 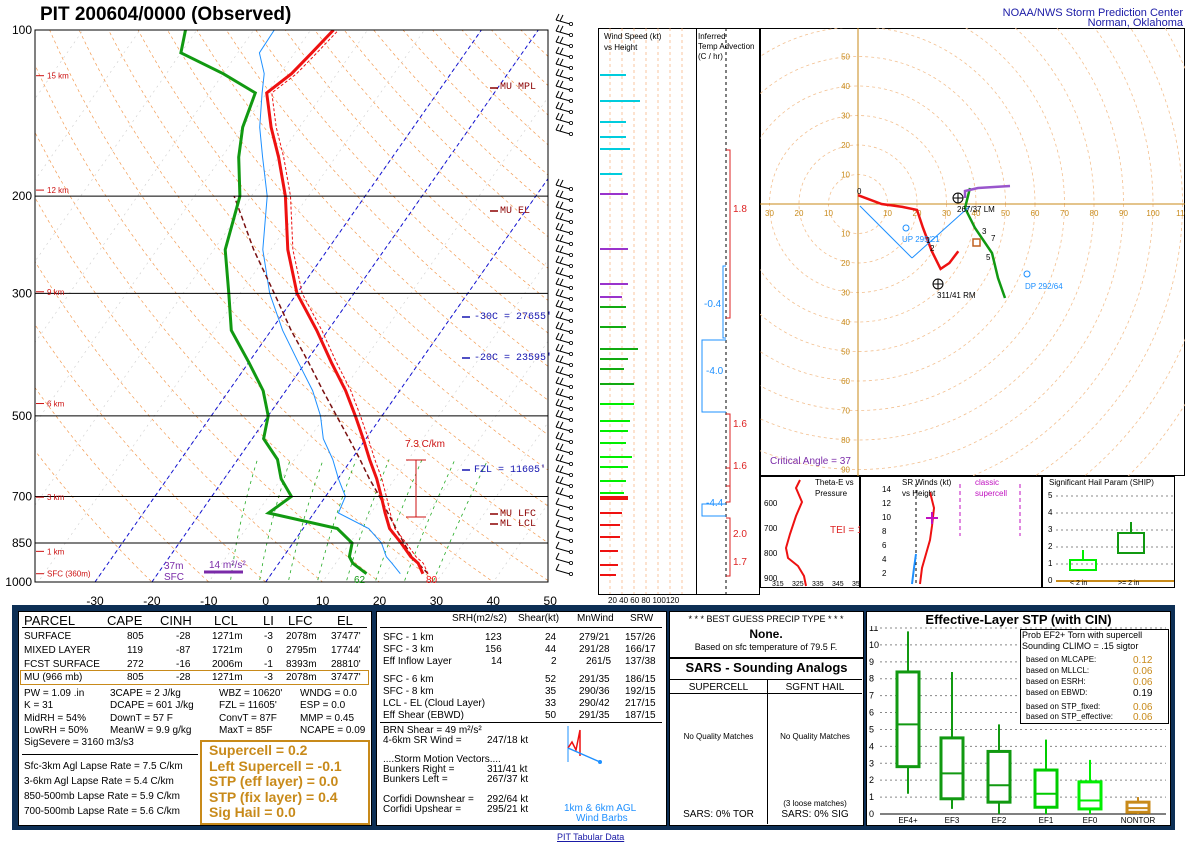 I want to click on header-mnwind: MnWind, so click(x=595, y=618).